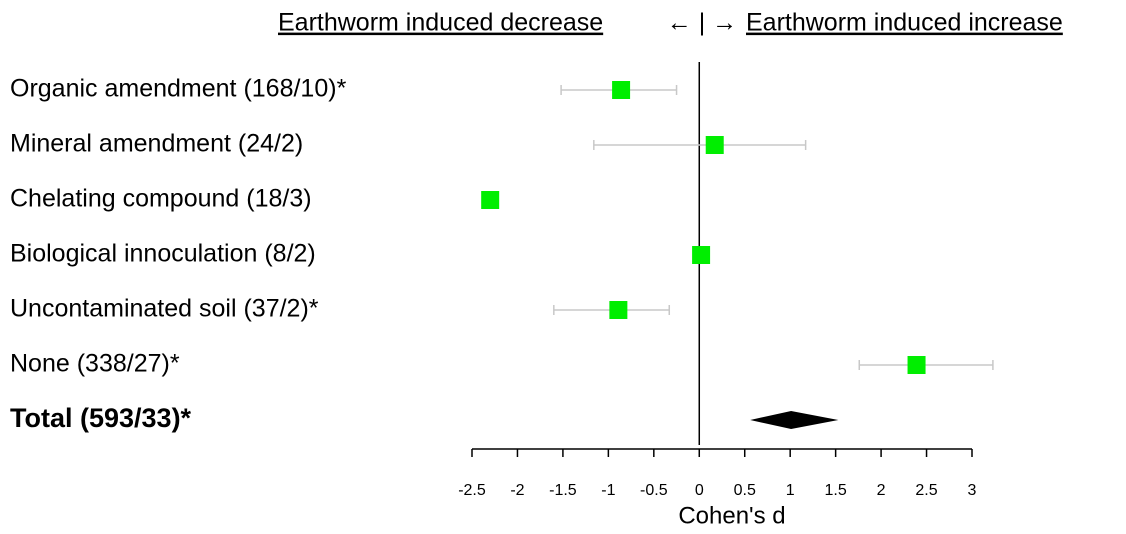 The width and height of the screenshot is (1126, 534). Describe the element at coordinates (608, 490) in the screenshot. I see `x-tick-label: -1` at that location.